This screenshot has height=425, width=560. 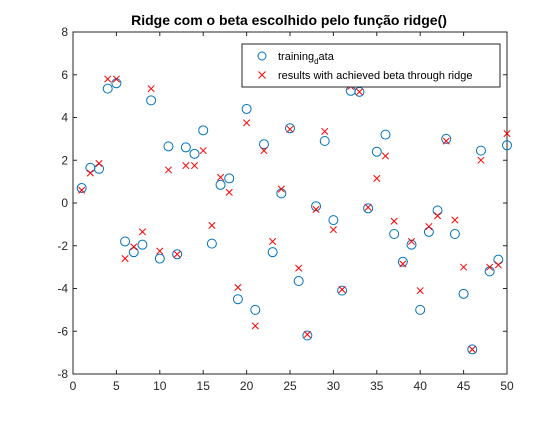 I want to click on legend-x-marker-icon, so click(x=262, y=75).